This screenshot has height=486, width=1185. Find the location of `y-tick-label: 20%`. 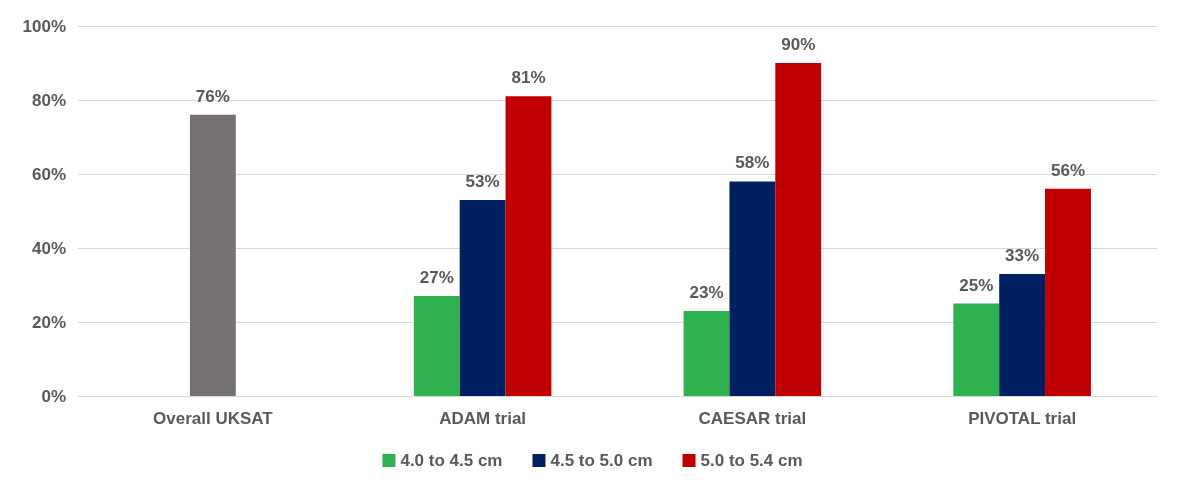

y-tick-label: 20% is located at coordinates (48, 322).